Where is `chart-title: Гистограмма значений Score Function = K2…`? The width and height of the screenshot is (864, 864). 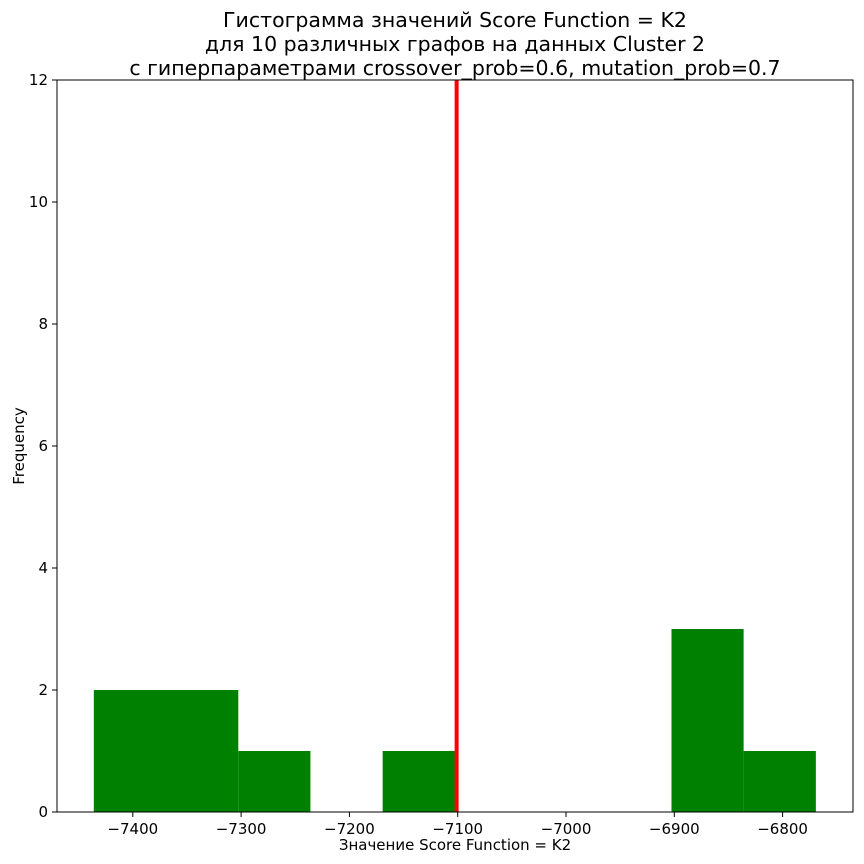 chart-title: Гистограмма значений Score Function = K2… is located at coordinates (454, 44).